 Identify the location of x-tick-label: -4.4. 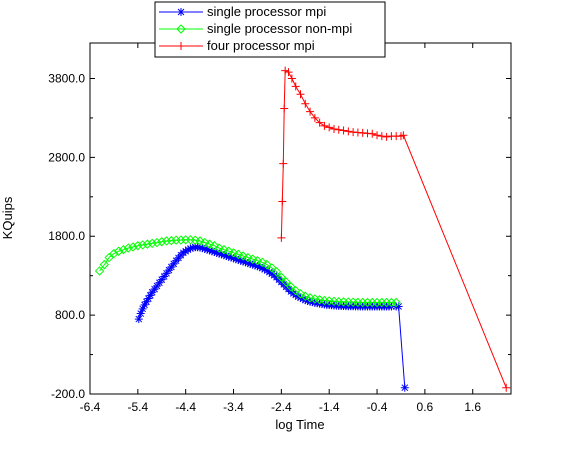
(185, 407).